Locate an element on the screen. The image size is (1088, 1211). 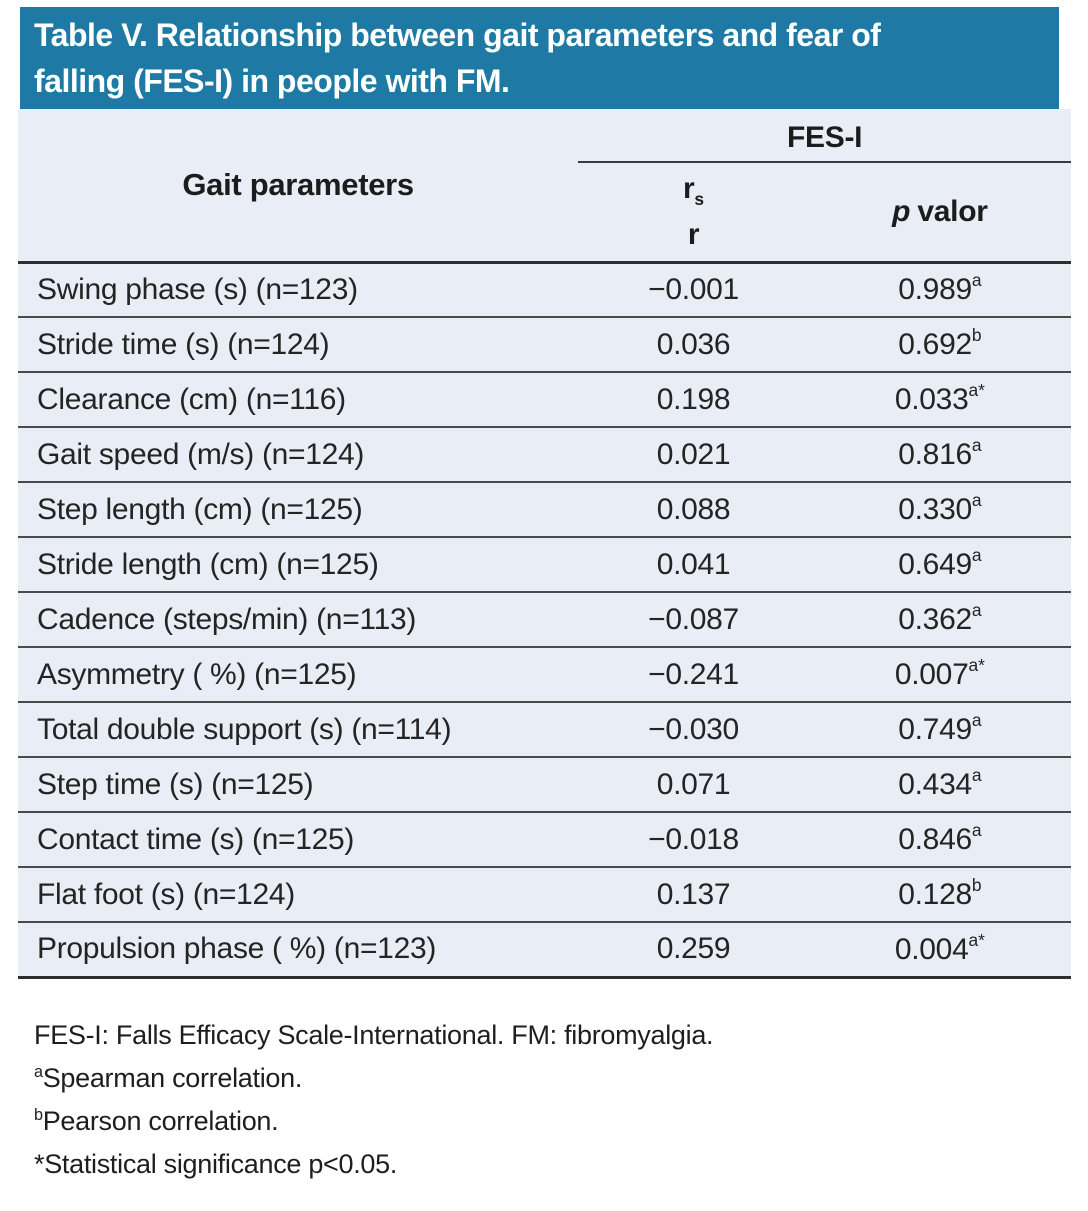
r-value: 0.041 is located at coordinates (693, 564).